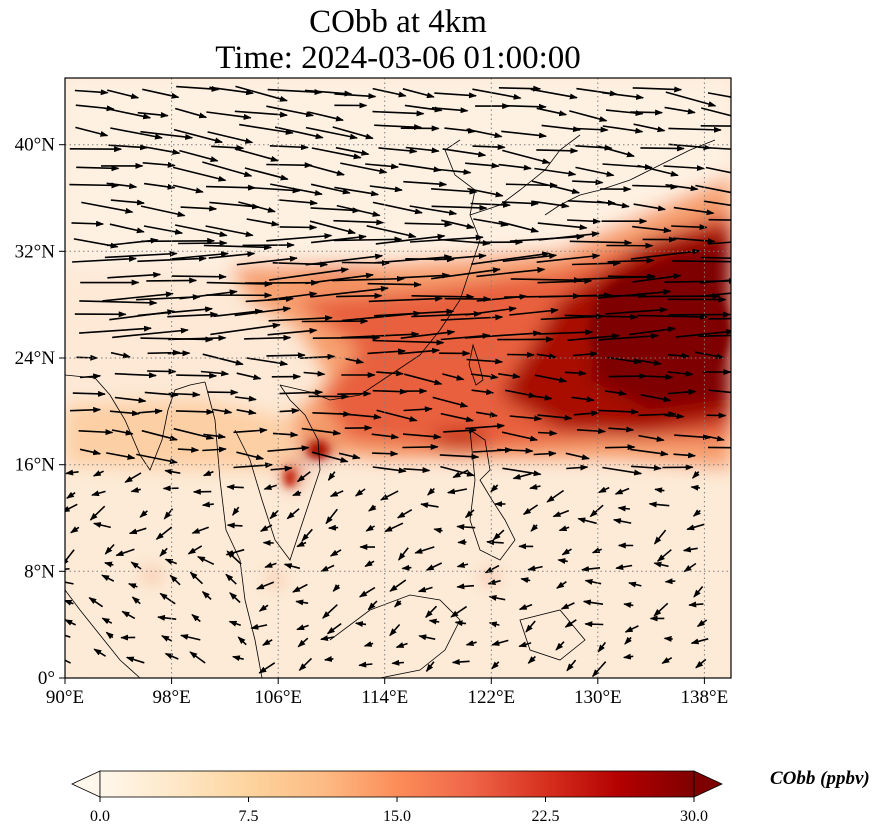 The height and width of the screenshot is (836, 887). Describe the element at coordinates (820, 778) in the screenshot. I see `colorbar-label: CObb (ppbv)` at that location.